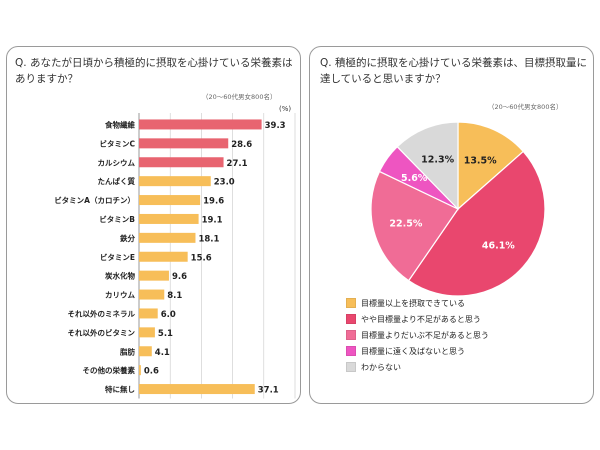 This screenshot has width=600, height=450. Describe the element at coordinates (174, 296) in the screenshot. I see `bar-value-label: 8.1` at that location.